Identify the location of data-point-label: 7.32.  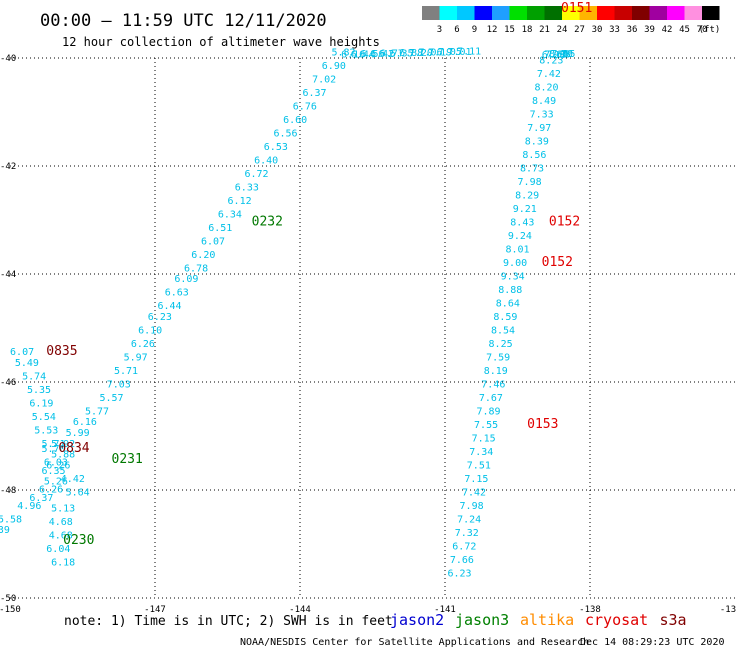
(467, 533).